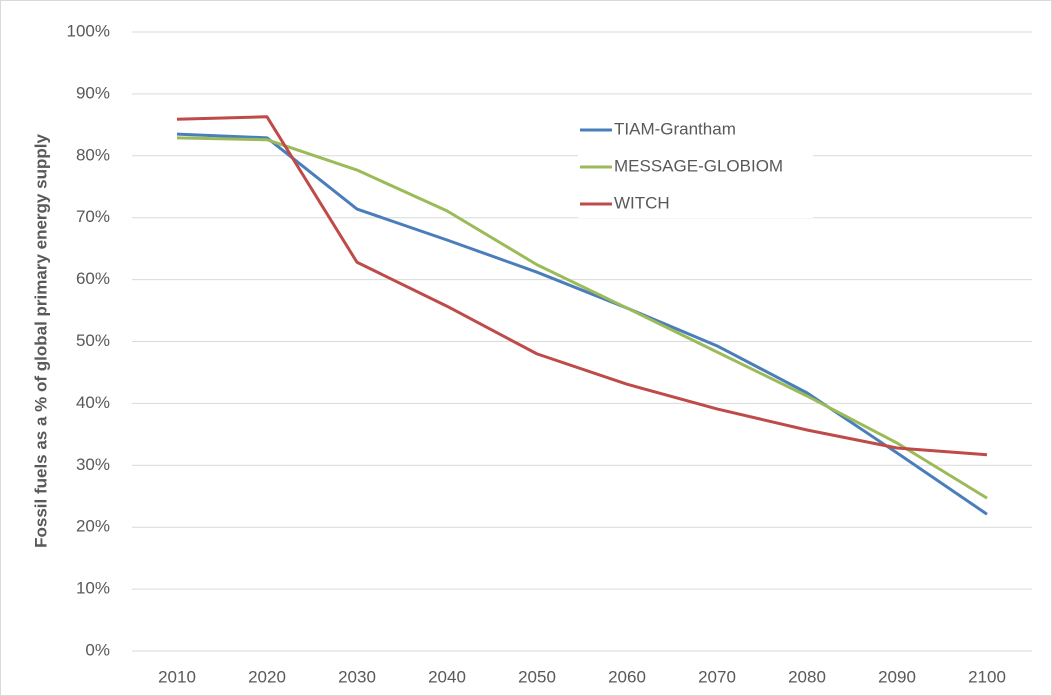 This screenshot has width=1052, height=696. I want to click on x-tick-label: 2040, so click(447, 676).